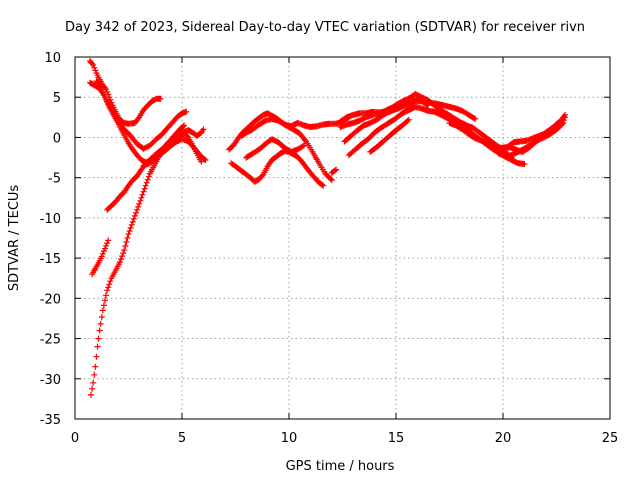  Describe the element at coordinates (57, 138) in the screenshot. I see `y-tick-label: 0` at that location.